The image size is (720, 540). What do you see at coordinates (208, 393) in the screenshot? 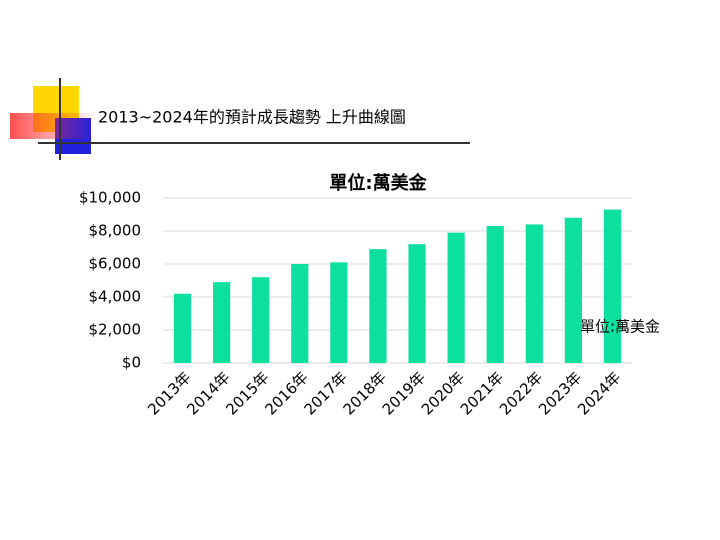
I see `x-tick-label: 2014年` at bounding box center [208, 393].